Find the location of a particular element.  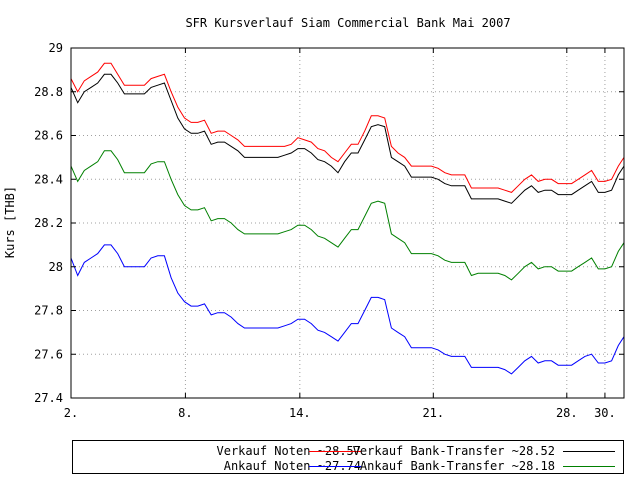

x-tick-label: 30. is located at coordinates (605, 413).